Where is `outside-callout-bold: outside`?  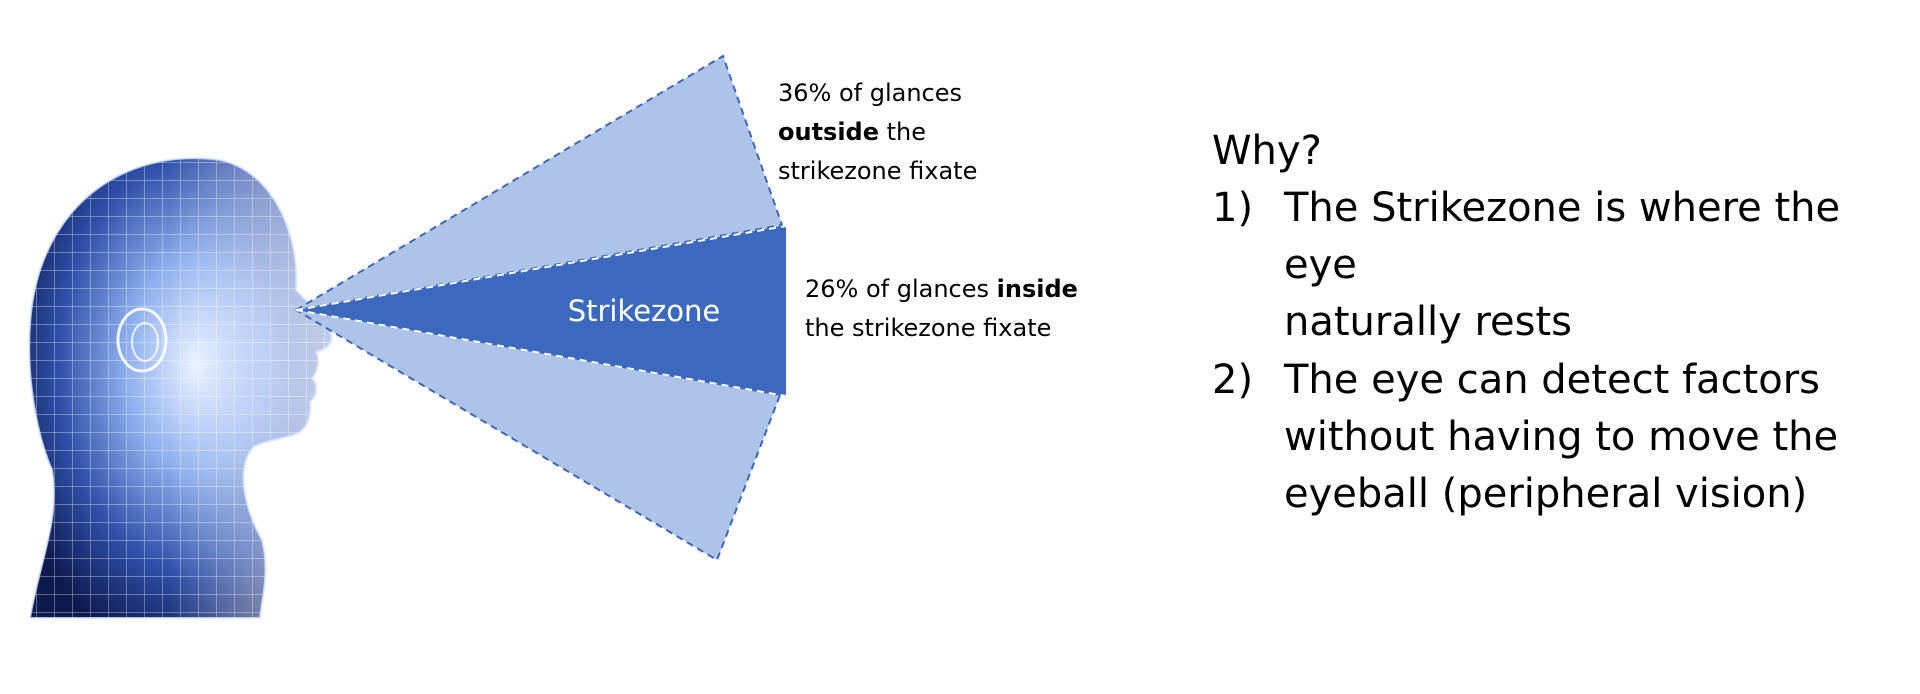
outside-callout-bold: outside is located at coordinates (829, 132).